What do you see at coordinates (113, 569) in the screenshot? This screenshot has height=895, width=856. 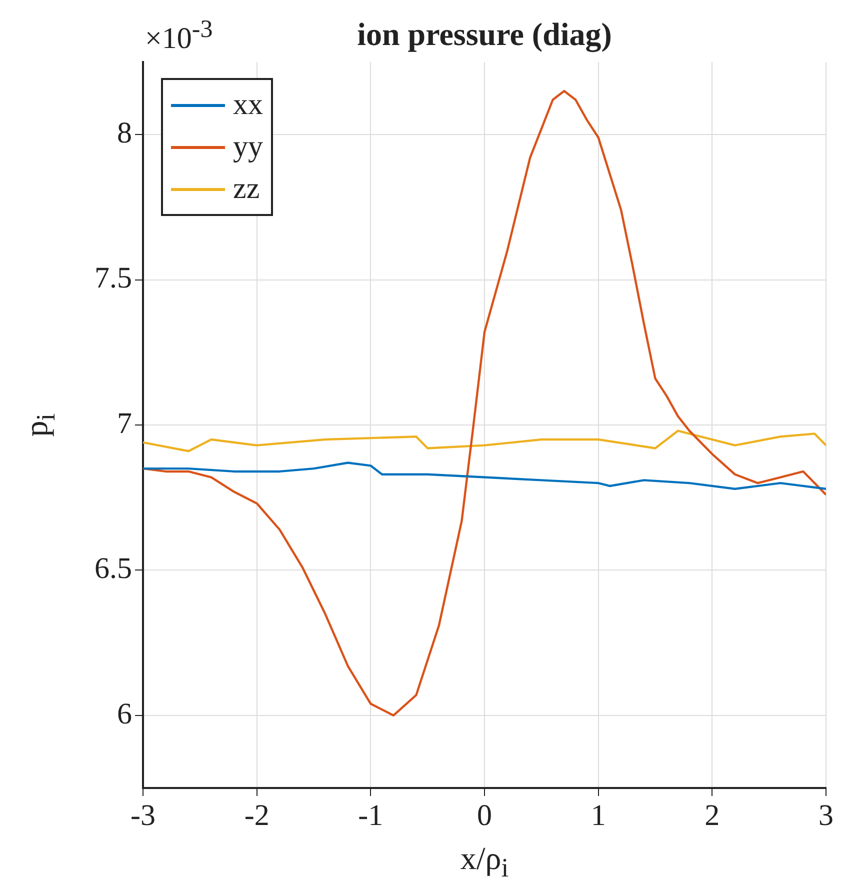 I see `y-tick-label: 6.5` at bounding box center [113, 569].